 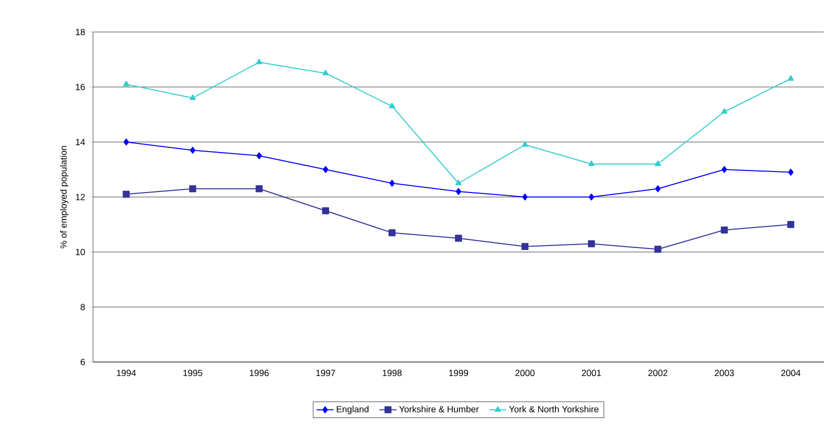 I want to click on x-tick-label: 2004, so click(x=790, y=373).